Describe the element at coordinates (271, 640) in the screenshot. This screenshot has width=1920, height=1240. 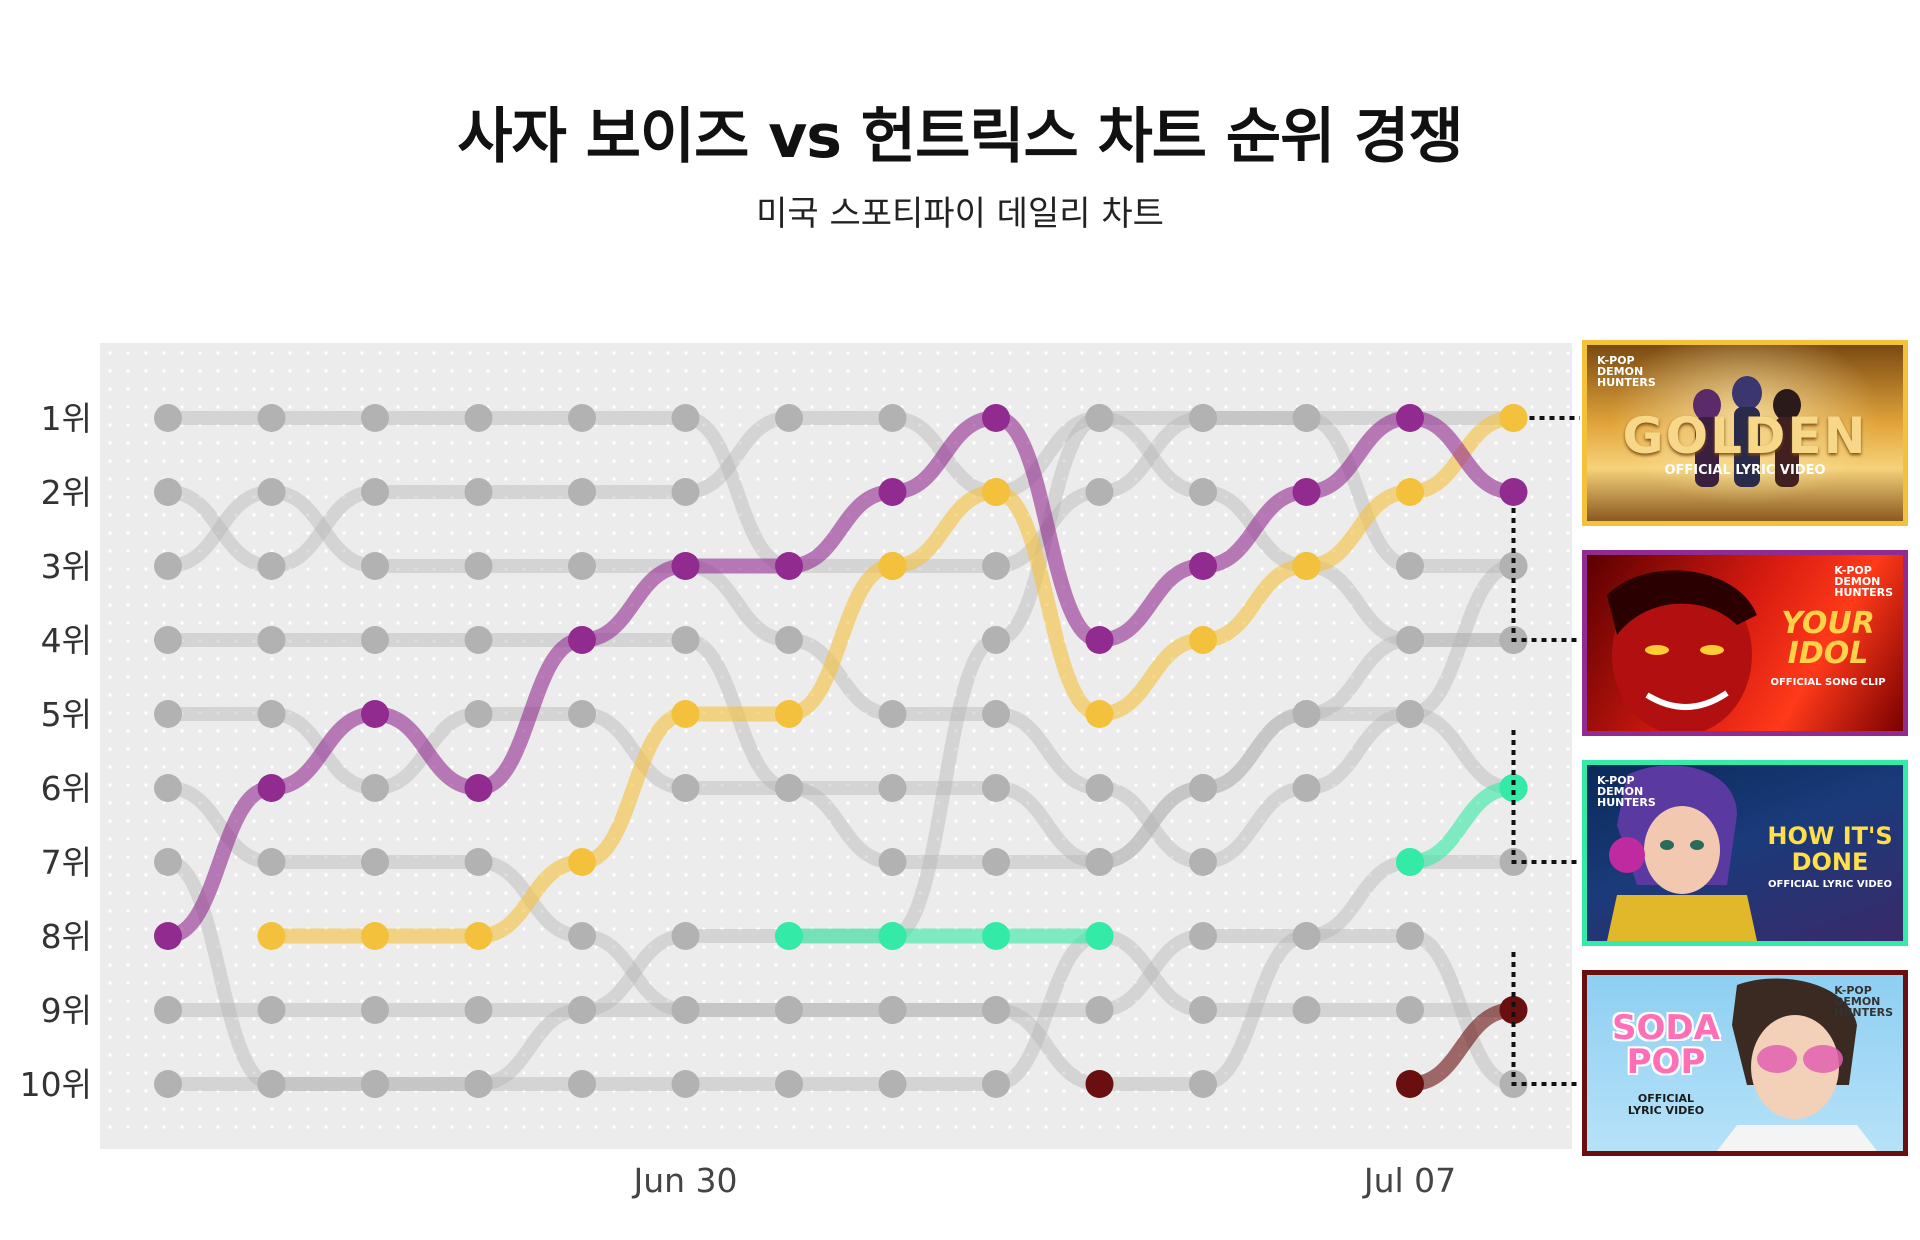
I see `background-point` at that location.